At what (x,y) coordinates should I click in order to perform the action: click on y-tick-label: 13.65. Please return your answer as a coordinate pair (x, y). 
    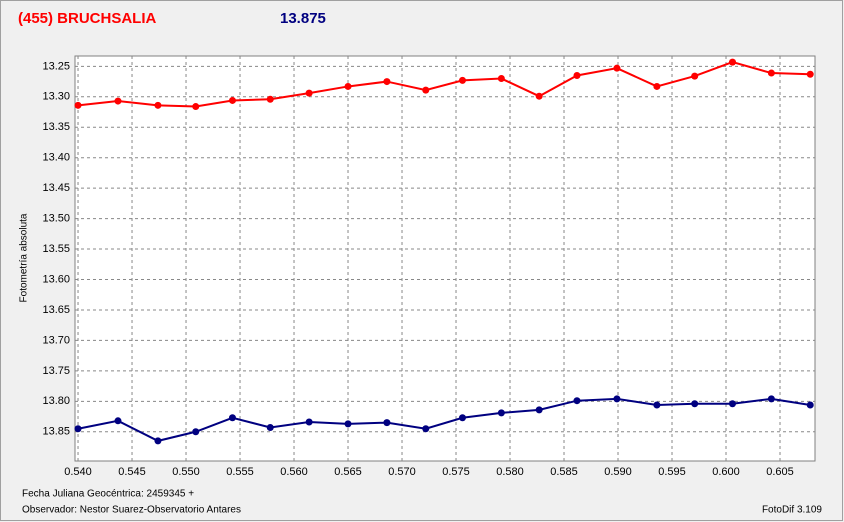
    Looking at the image, I should click on (56, 310).